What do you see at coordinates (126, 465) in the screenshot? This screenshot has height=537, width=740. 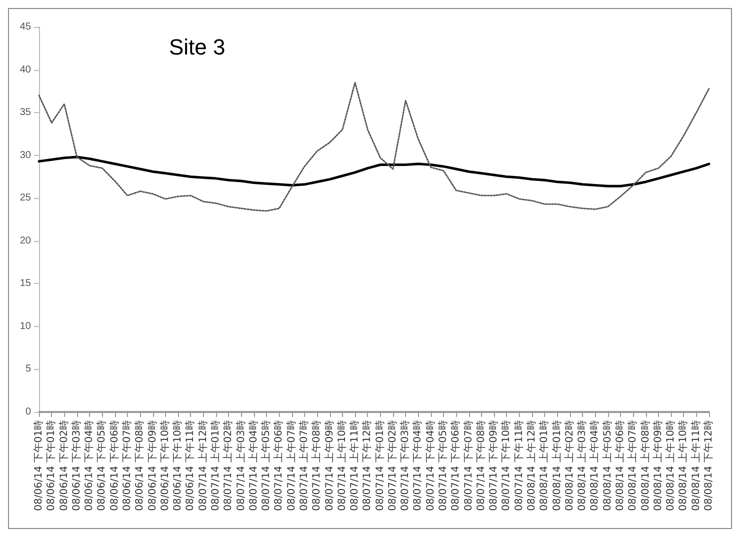 I see `x-tick-label: 08/06/14 下午07時` at bounding box center [126, 465].